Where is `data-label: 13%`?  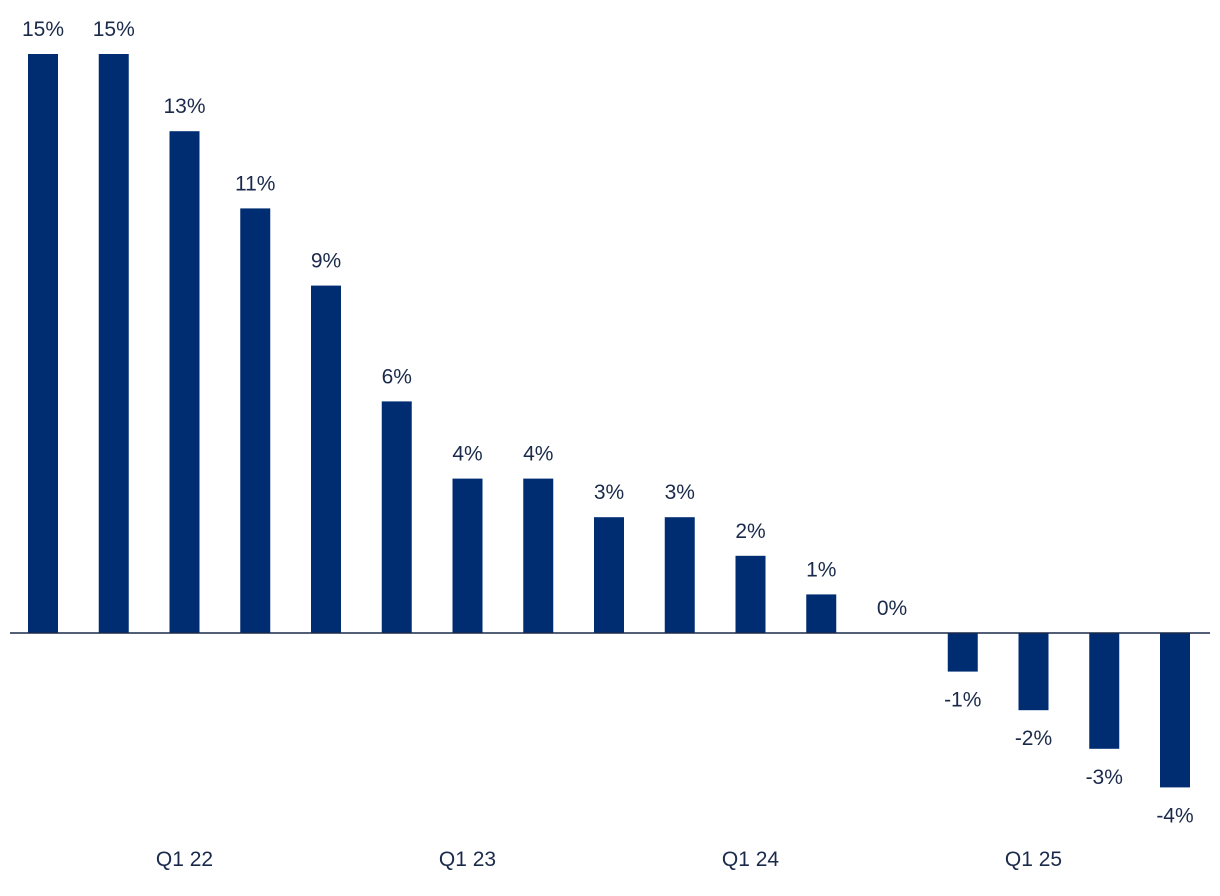
data-label: 13% is located at coordinates (184, 106).